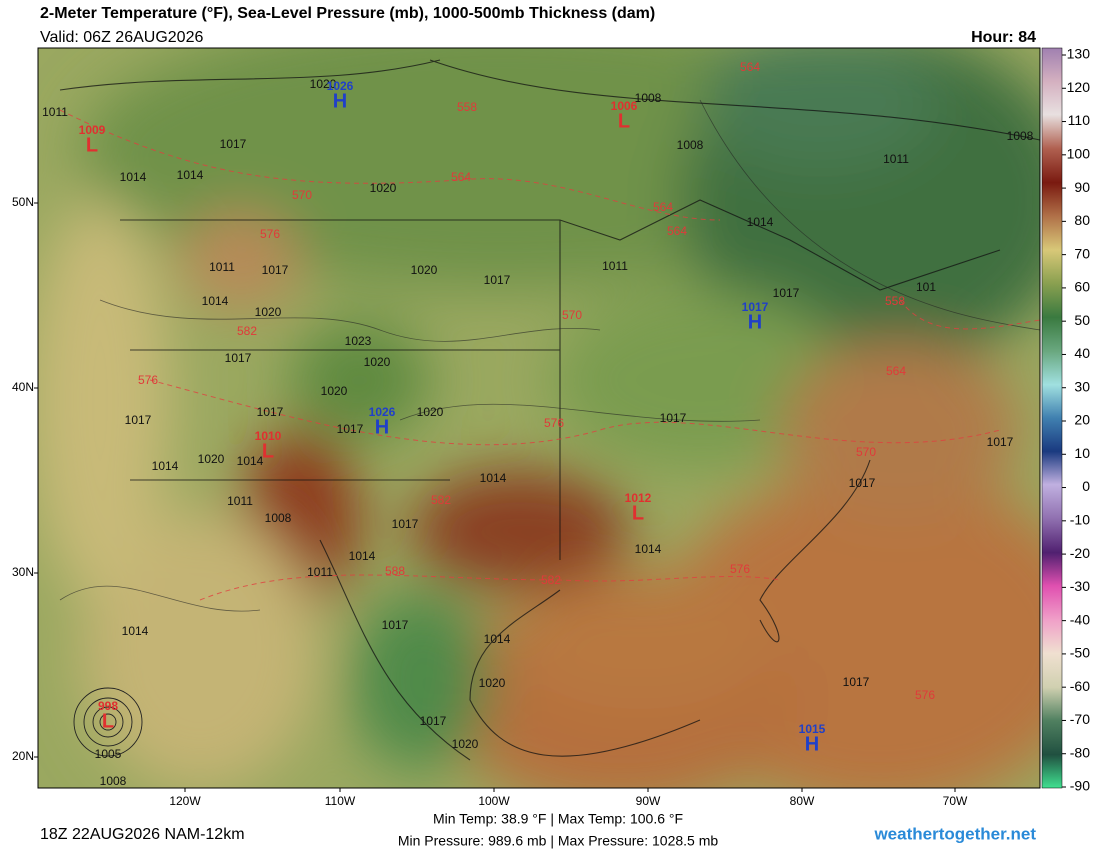  Describe the element at coordinates (624, 106) in the screenshot. I see `center-value: 1006` at that location.